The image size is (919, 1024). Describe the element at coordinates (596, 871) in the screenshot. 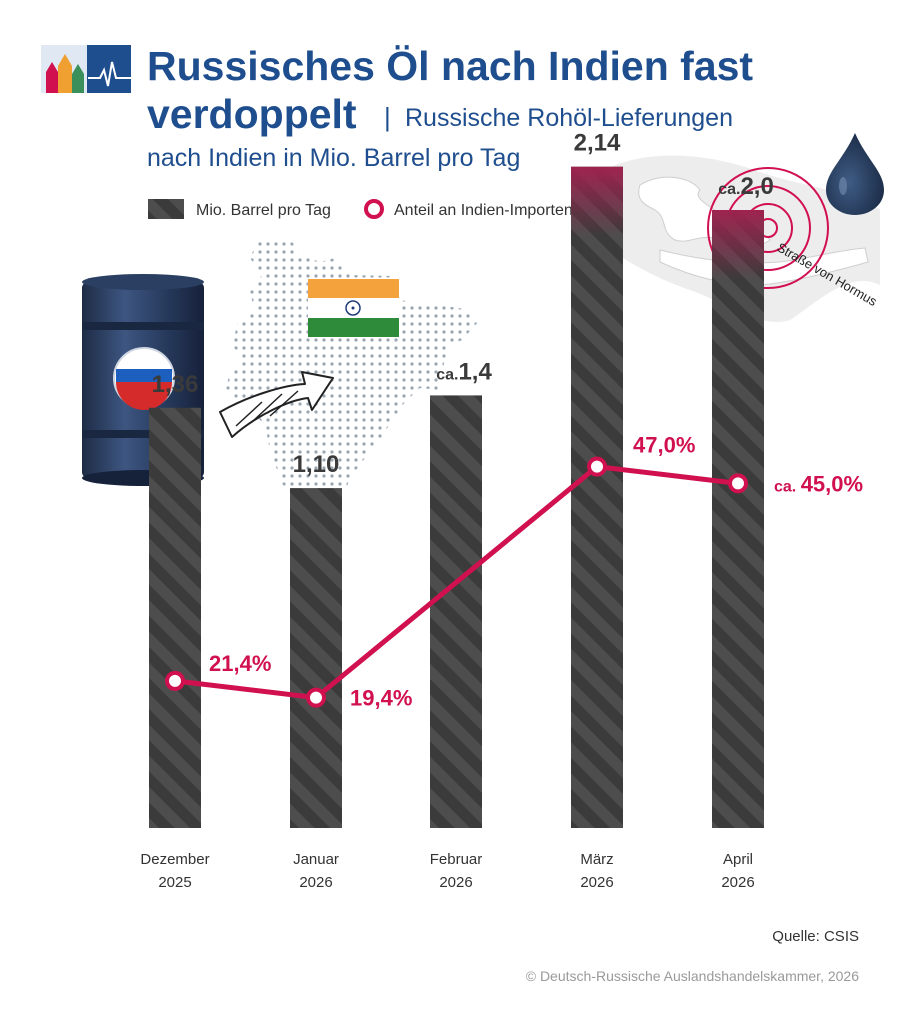

I see `x-axis-label-3: März 2026` at that location.